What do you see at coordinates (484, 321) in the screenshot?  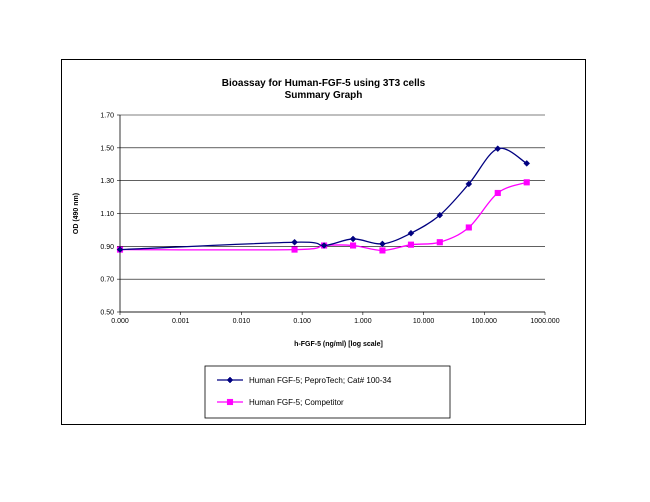 I see `x-tick-label: 100.000` at bounding box center [484, 321].